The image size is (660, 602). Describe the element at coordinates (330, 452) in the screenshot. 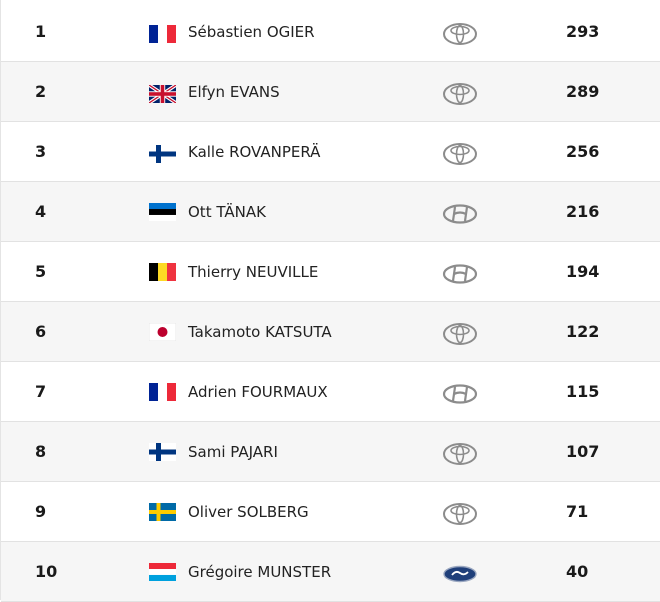

I see `table-row: 8 Sami PAJARI 107` at that location.